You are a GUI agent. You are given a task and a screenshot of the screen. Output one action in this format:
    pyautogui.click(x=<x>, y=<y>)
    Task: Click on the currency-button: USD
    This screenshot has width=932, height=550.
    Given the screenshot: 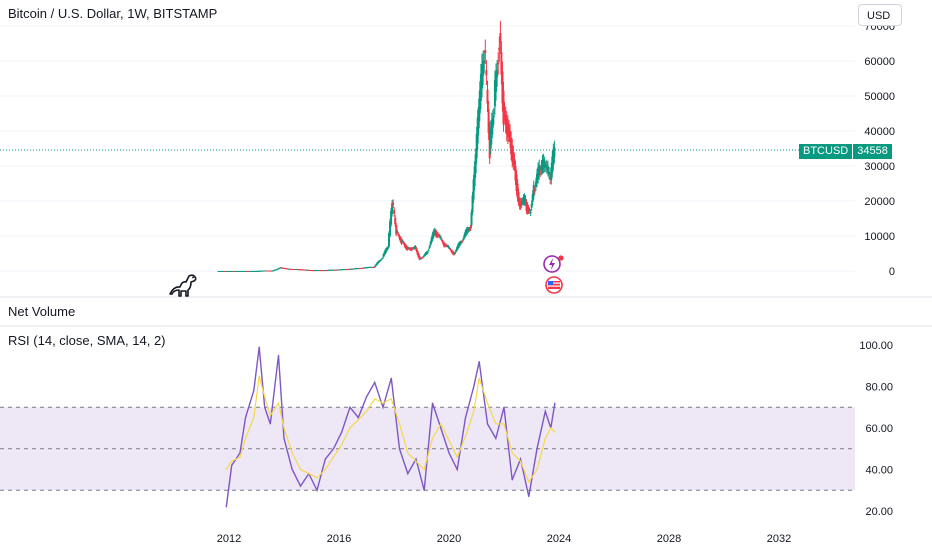 What is the action you would take?
    pyautogui.click(x=880, y=15)
    